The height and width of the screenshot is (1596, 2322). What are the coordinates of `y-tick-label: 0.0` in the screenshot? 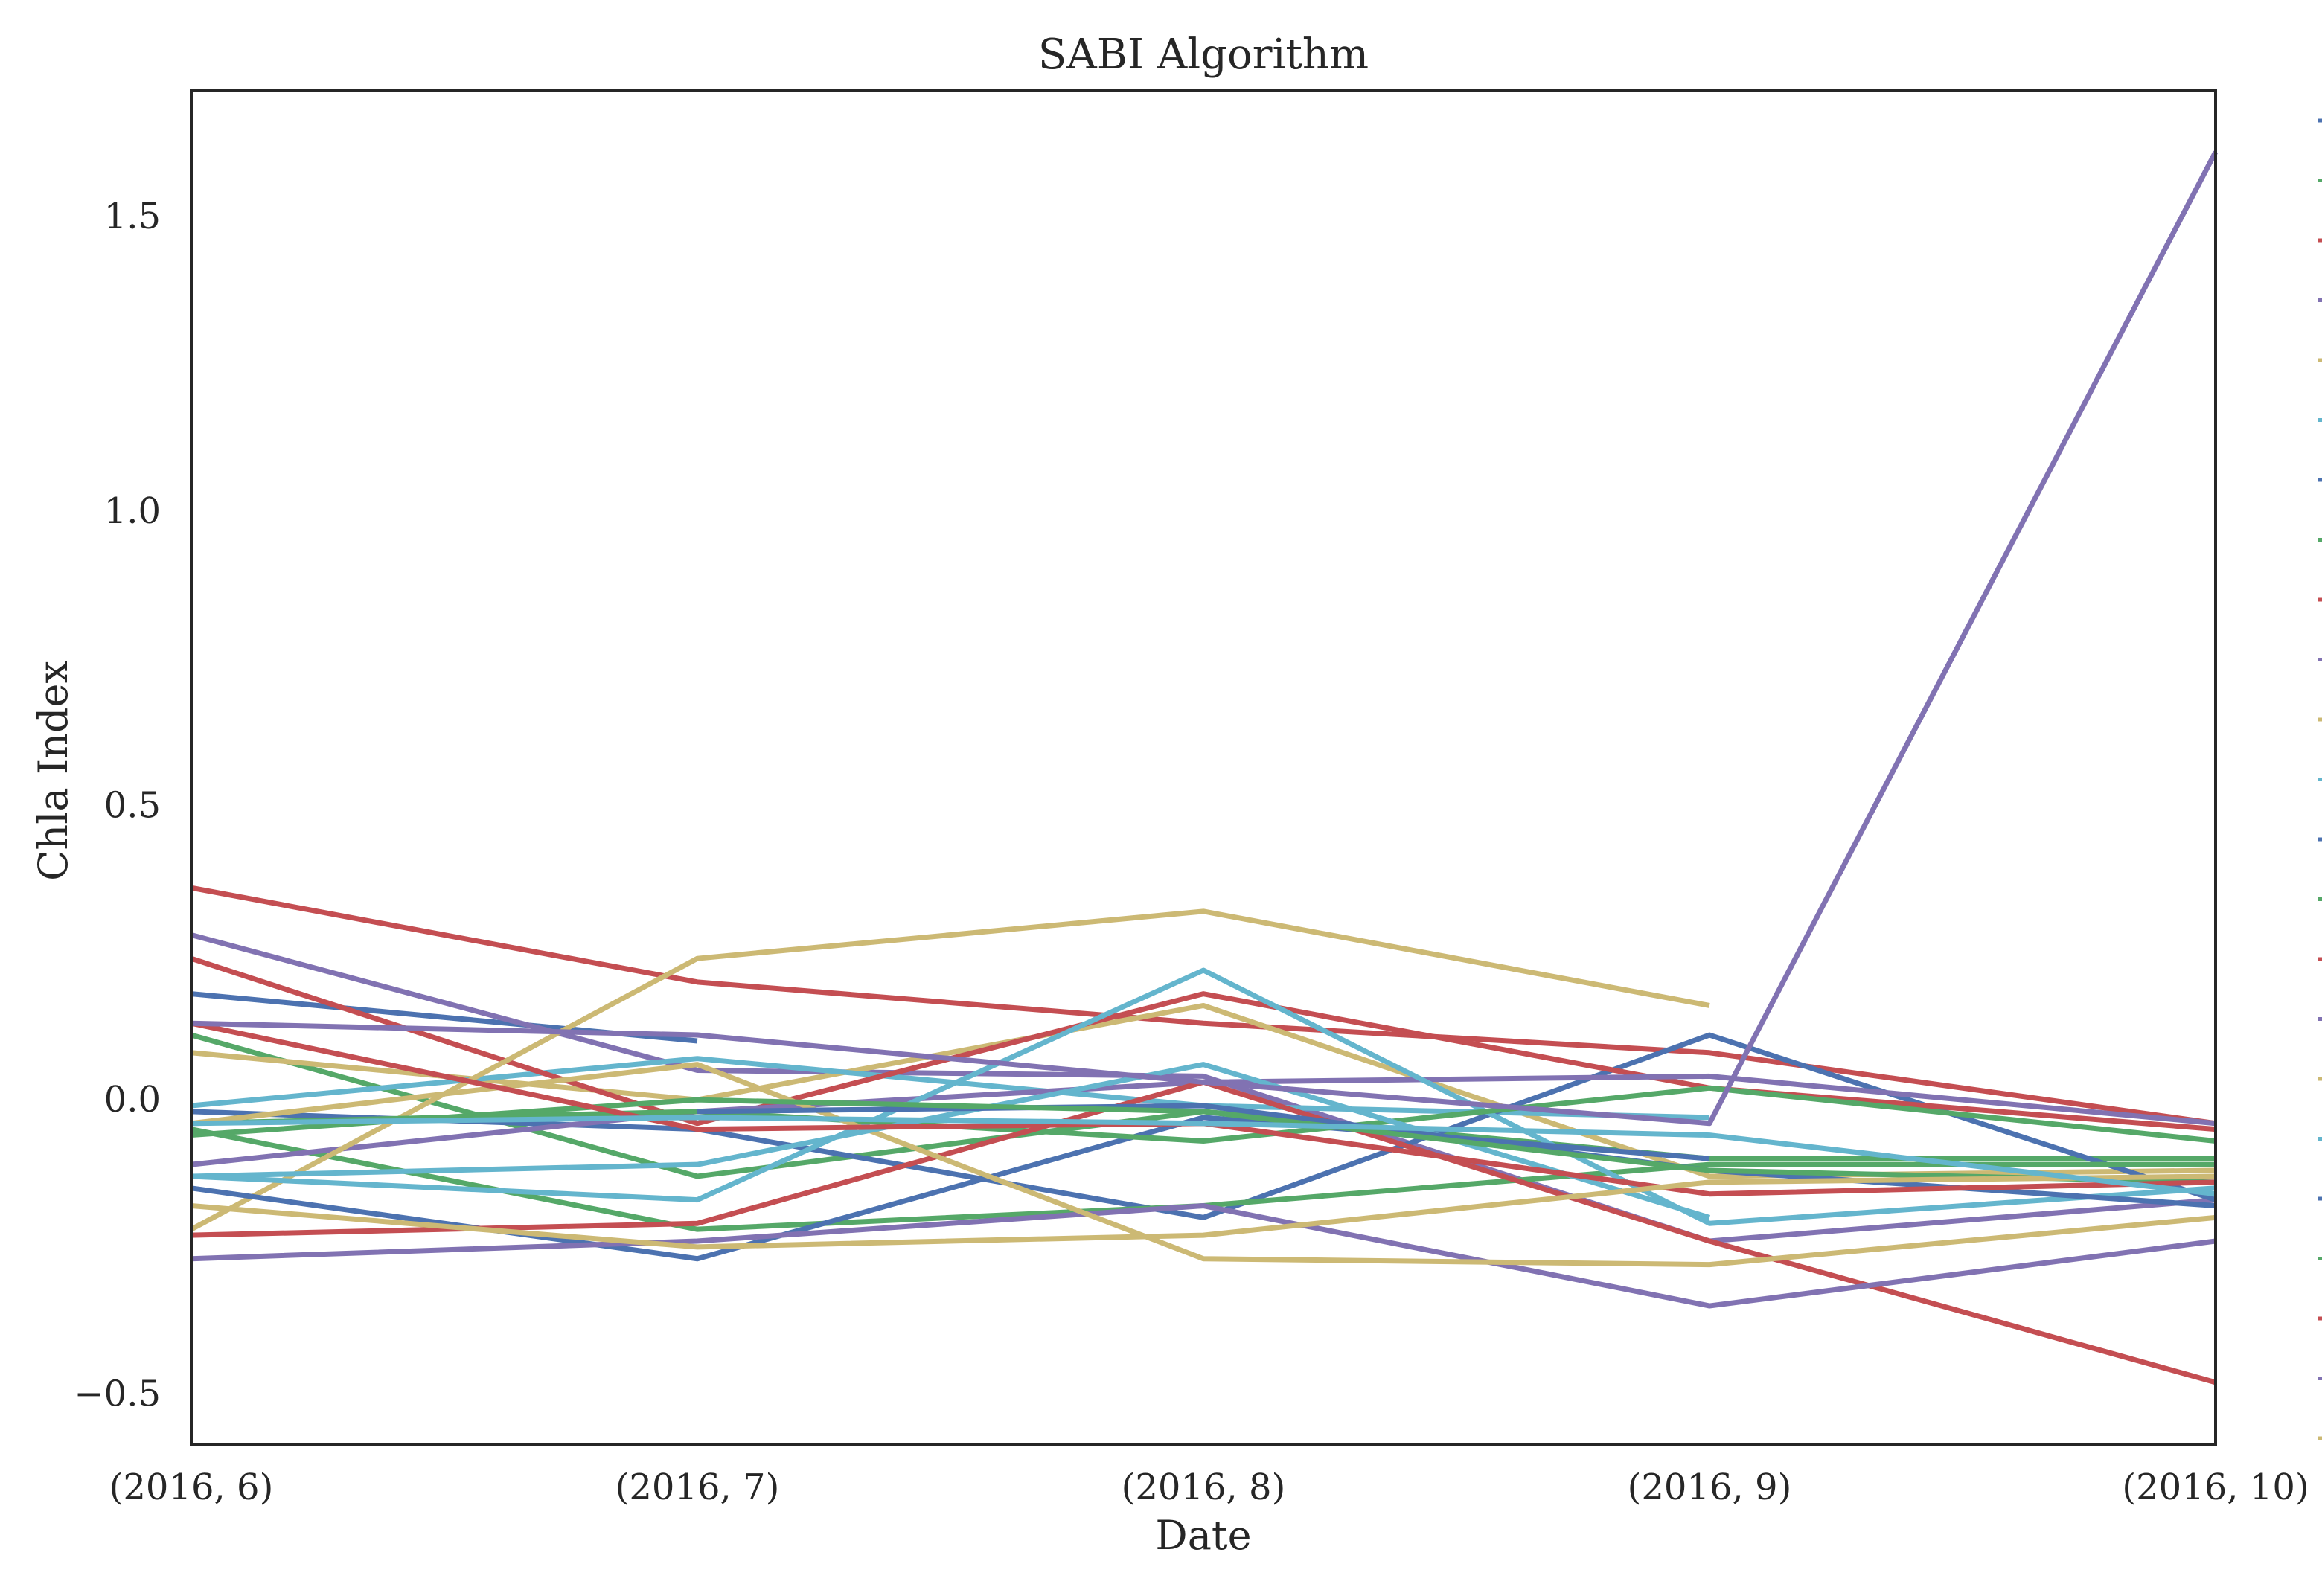 It's located at (132, 1100).